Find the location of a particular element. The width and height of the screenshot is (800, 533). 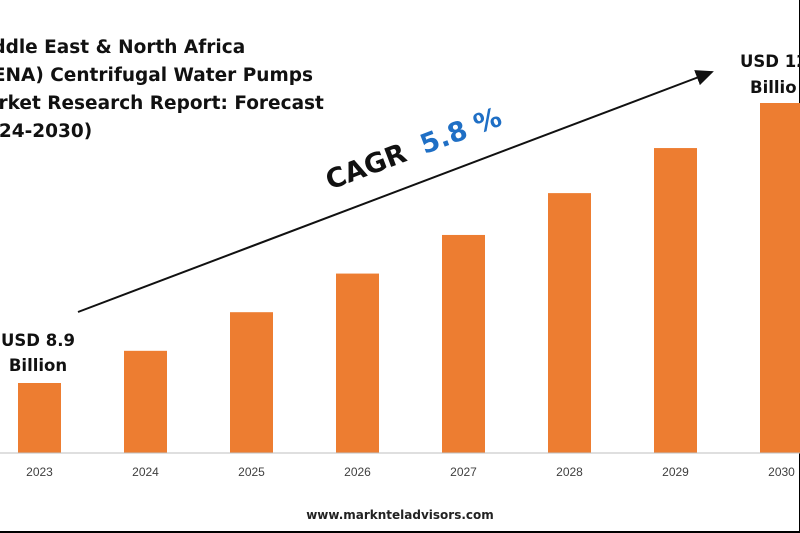

x-tick-labels: 2023 2024 2025 2026 2027 2028 2029 2030 is located at coordinates (410, 472).